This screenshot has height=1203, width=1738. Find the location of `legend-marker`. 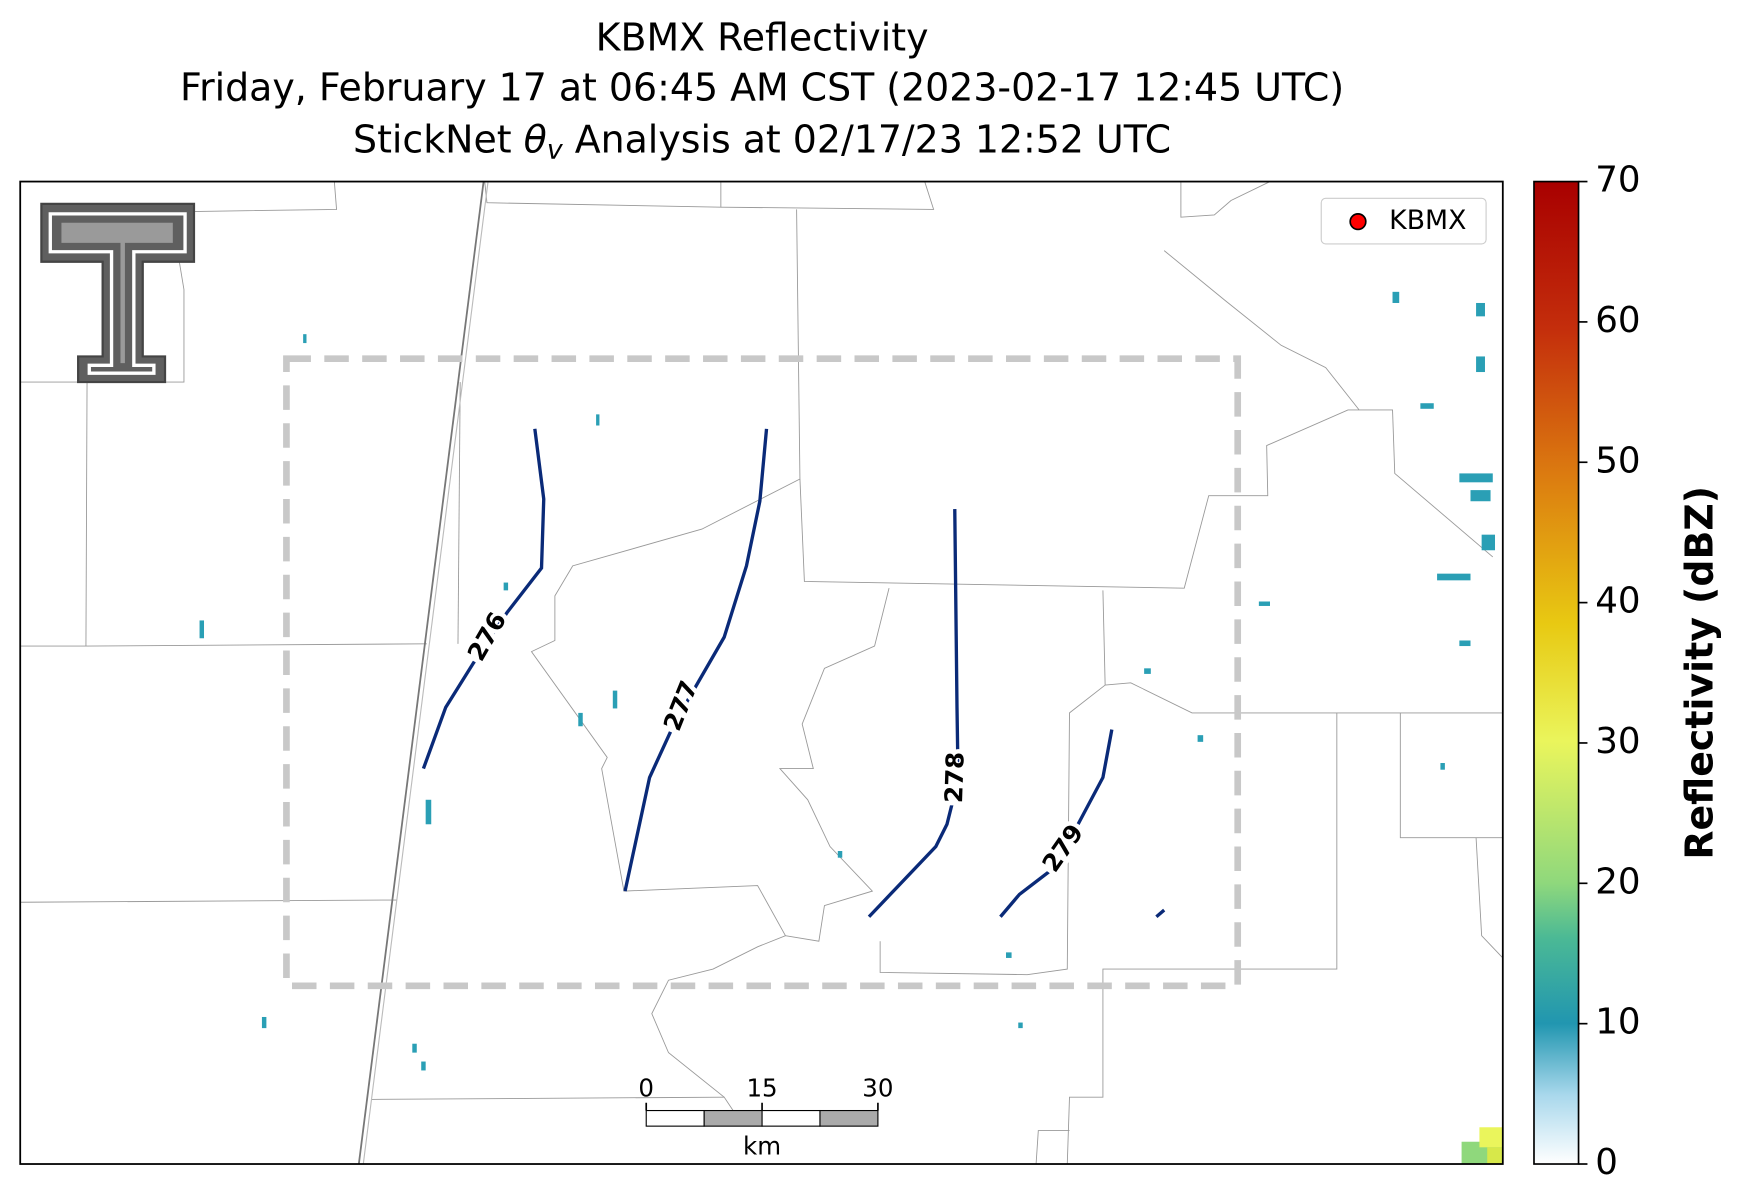

legend-marker is located at coordinates (1358, 222).